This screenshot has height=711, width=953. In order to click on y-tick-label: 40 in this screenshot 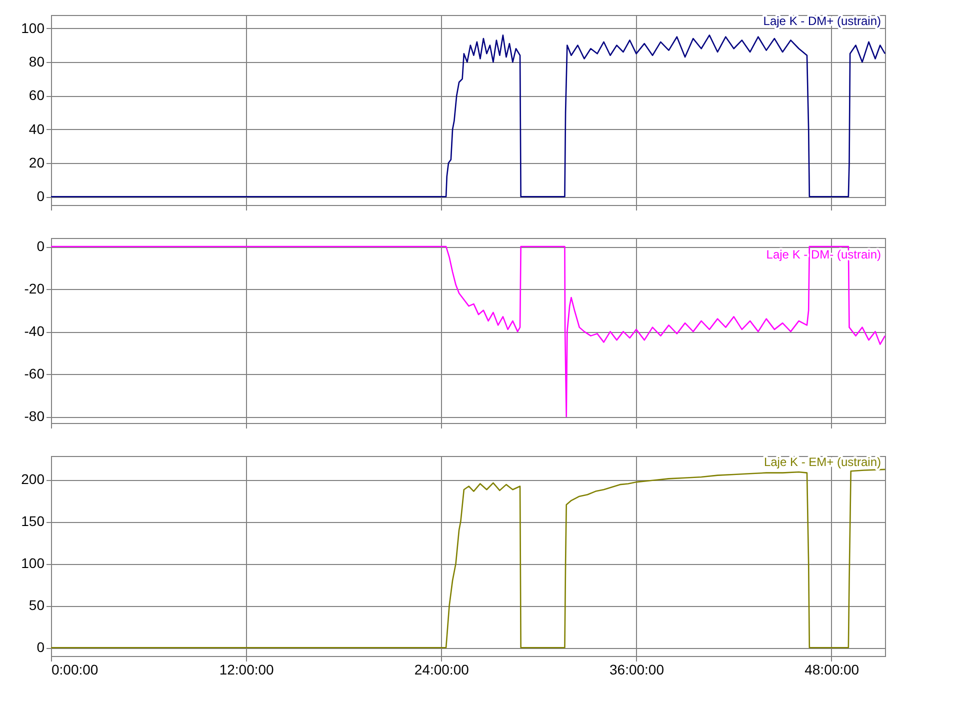, I will do `click(36, 128)`.